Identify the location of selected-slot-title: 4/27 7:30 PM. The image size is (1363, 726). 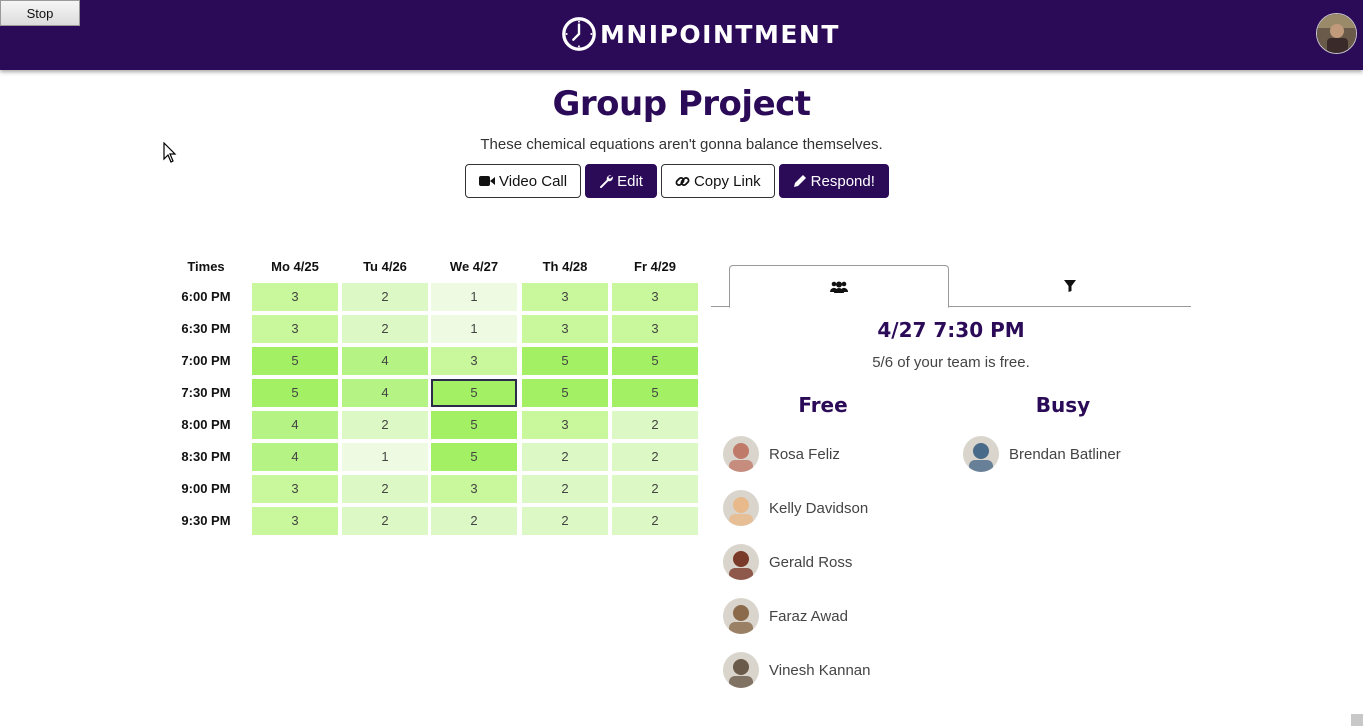
(951, 330).